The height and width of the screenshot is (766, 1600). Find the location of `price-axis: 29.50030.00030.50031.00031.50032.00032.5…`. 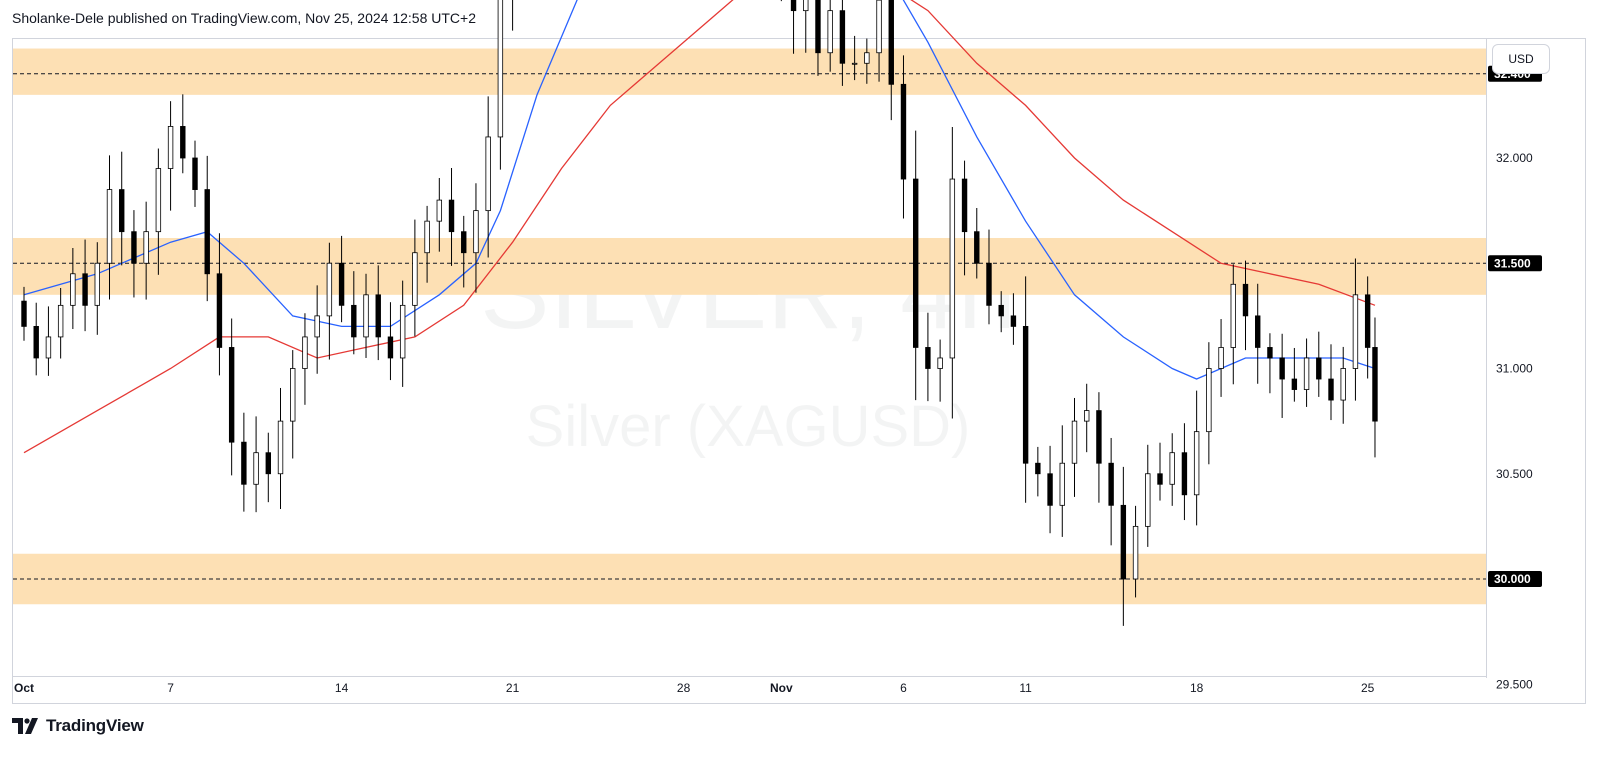

price-axis: 29.50030.00030.50031.00031.50032.00032.5… is located at coordinates (1514, 346).